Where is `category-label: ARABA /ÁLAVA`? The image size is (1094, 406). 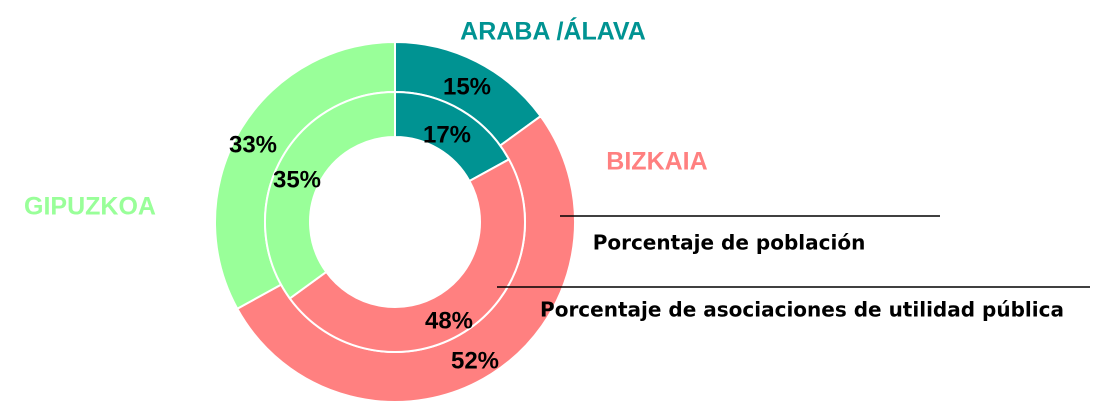
category-label: ARABA /ÁLAVA is located at coordinates (553, 31).